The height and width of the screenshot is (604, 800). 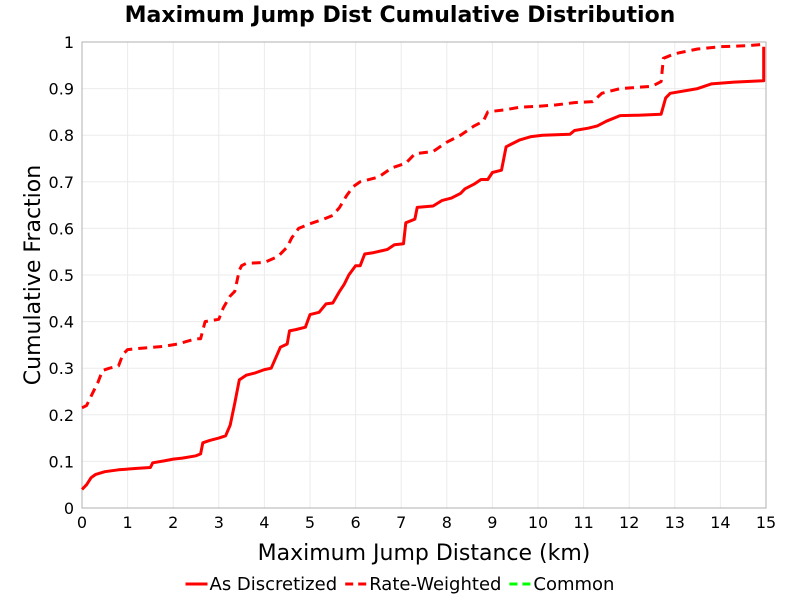 I want to click on y-tick-label: 0.9, so click(x=61, y=89).